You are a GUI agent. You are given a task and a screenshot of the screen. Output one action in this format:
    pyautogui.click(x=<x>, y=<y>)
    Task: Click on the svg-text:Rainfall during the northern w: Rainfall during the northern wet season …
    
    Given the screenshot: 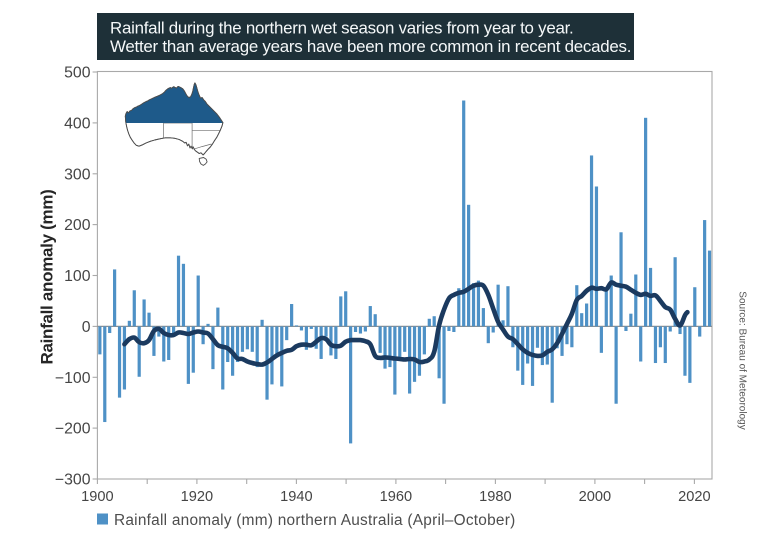 What is the action you would take?
    pyautogui.click(x=342, y=28)
    